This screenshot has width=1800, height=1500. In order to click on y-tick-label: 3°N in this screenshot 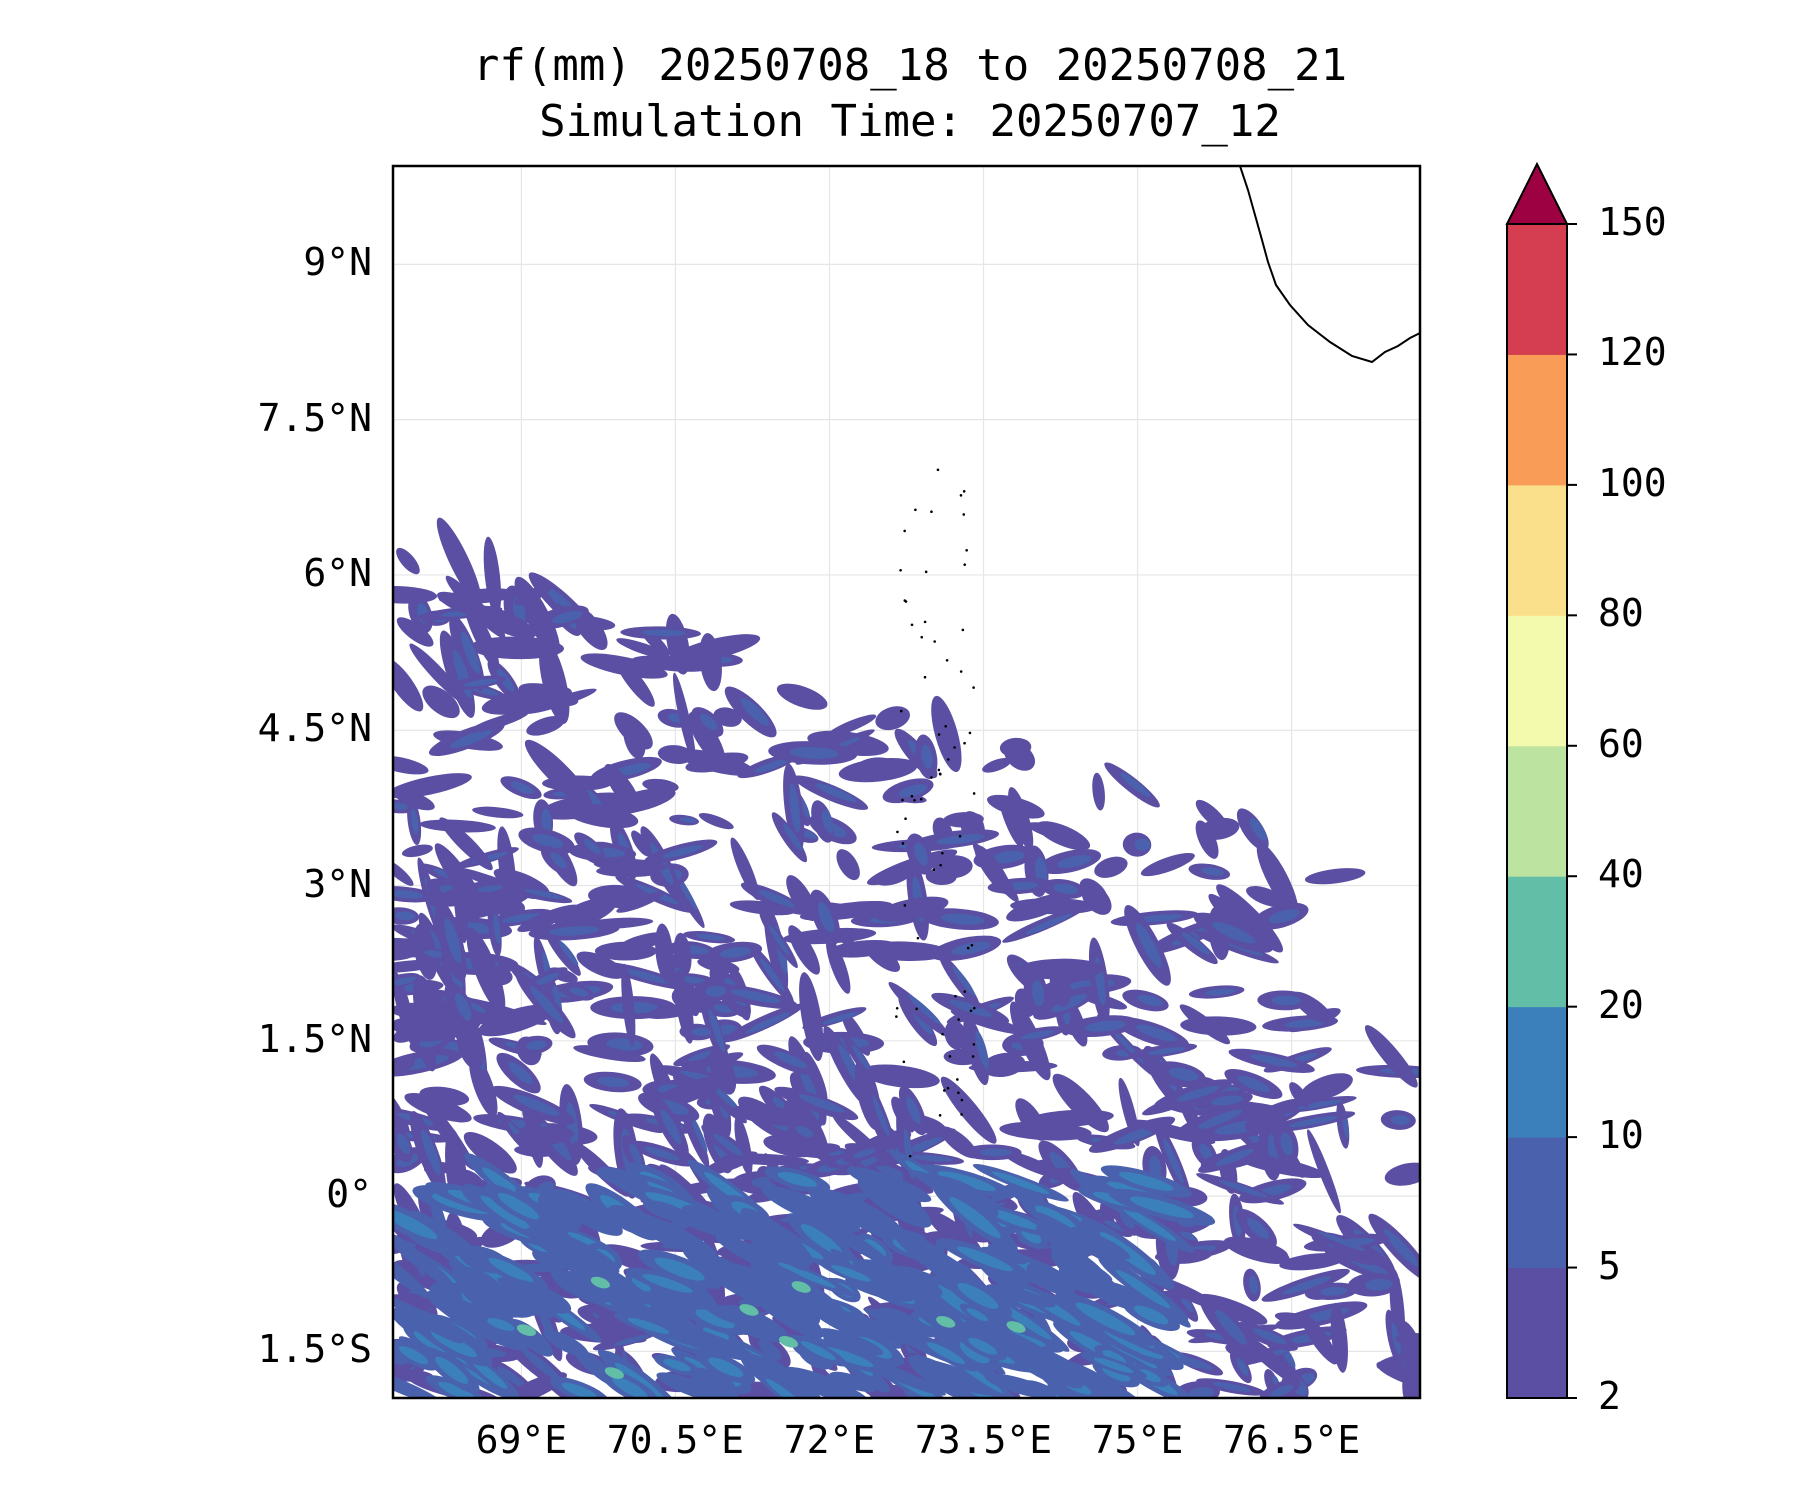, I will do `click(337, 883)`.